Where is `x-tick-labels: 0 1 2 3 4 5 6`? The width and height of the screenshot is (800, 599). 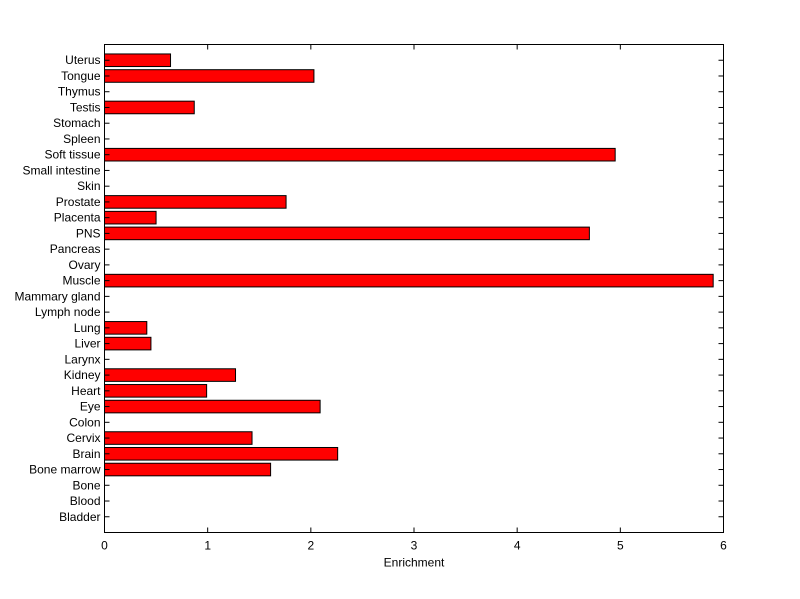 x-tick-labels: 0 1 2 3 4 5 6 is located at coordinates (414, 546).